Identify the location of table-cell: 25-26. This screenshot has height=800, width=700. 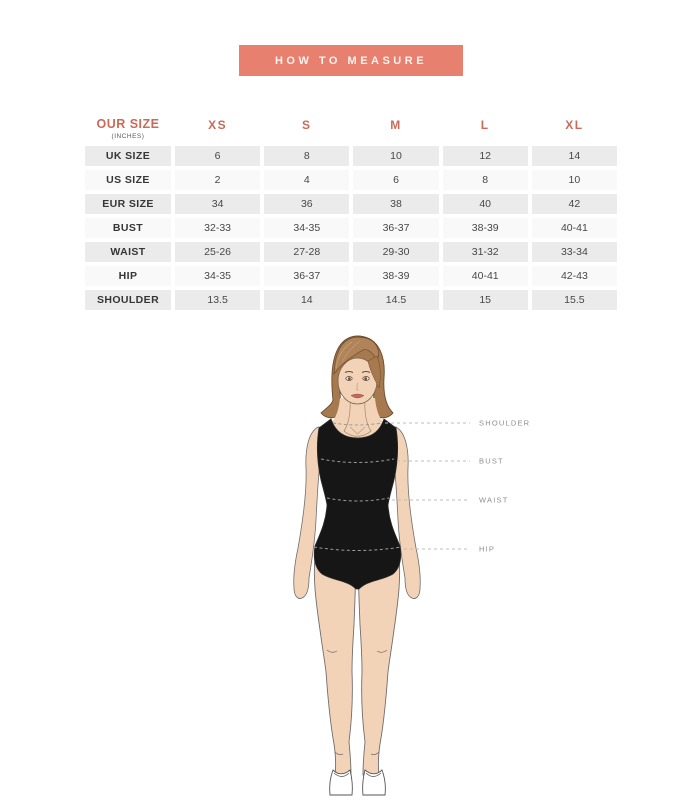
(218, 252).